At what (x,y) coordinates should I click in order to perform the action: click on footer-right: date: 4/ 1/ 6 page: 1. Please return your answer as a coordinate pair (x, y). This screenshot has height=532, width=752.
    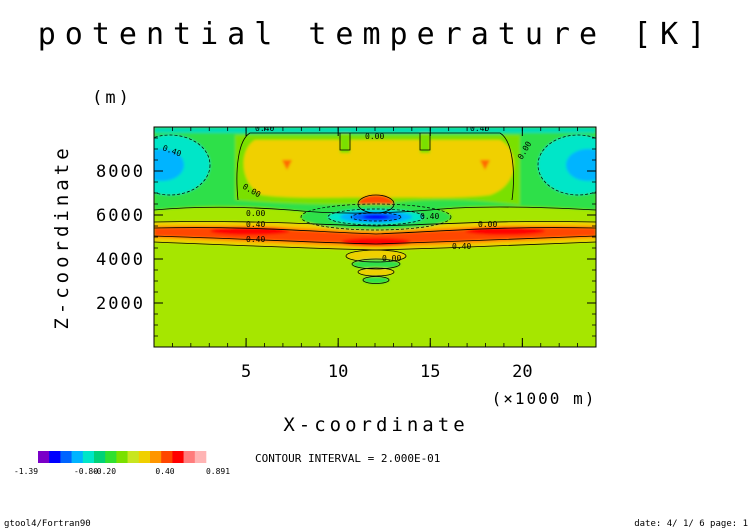
    Looking at the image, I should click on (691, 524).